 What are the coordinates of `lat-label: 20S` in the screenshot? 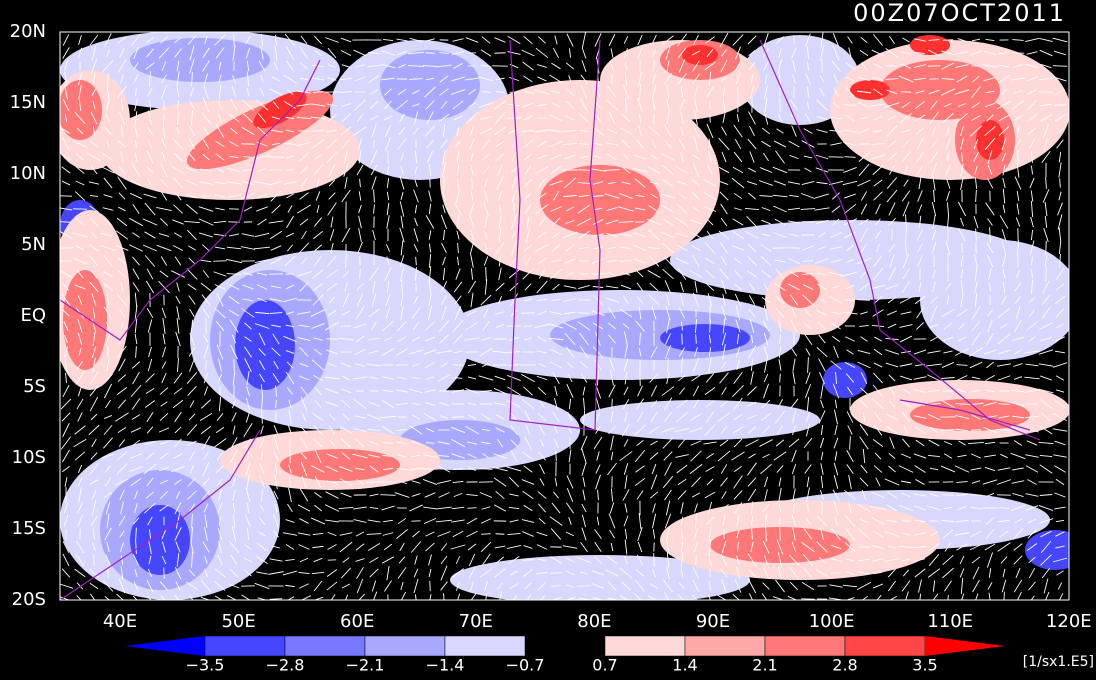 It's located at (29, 599).